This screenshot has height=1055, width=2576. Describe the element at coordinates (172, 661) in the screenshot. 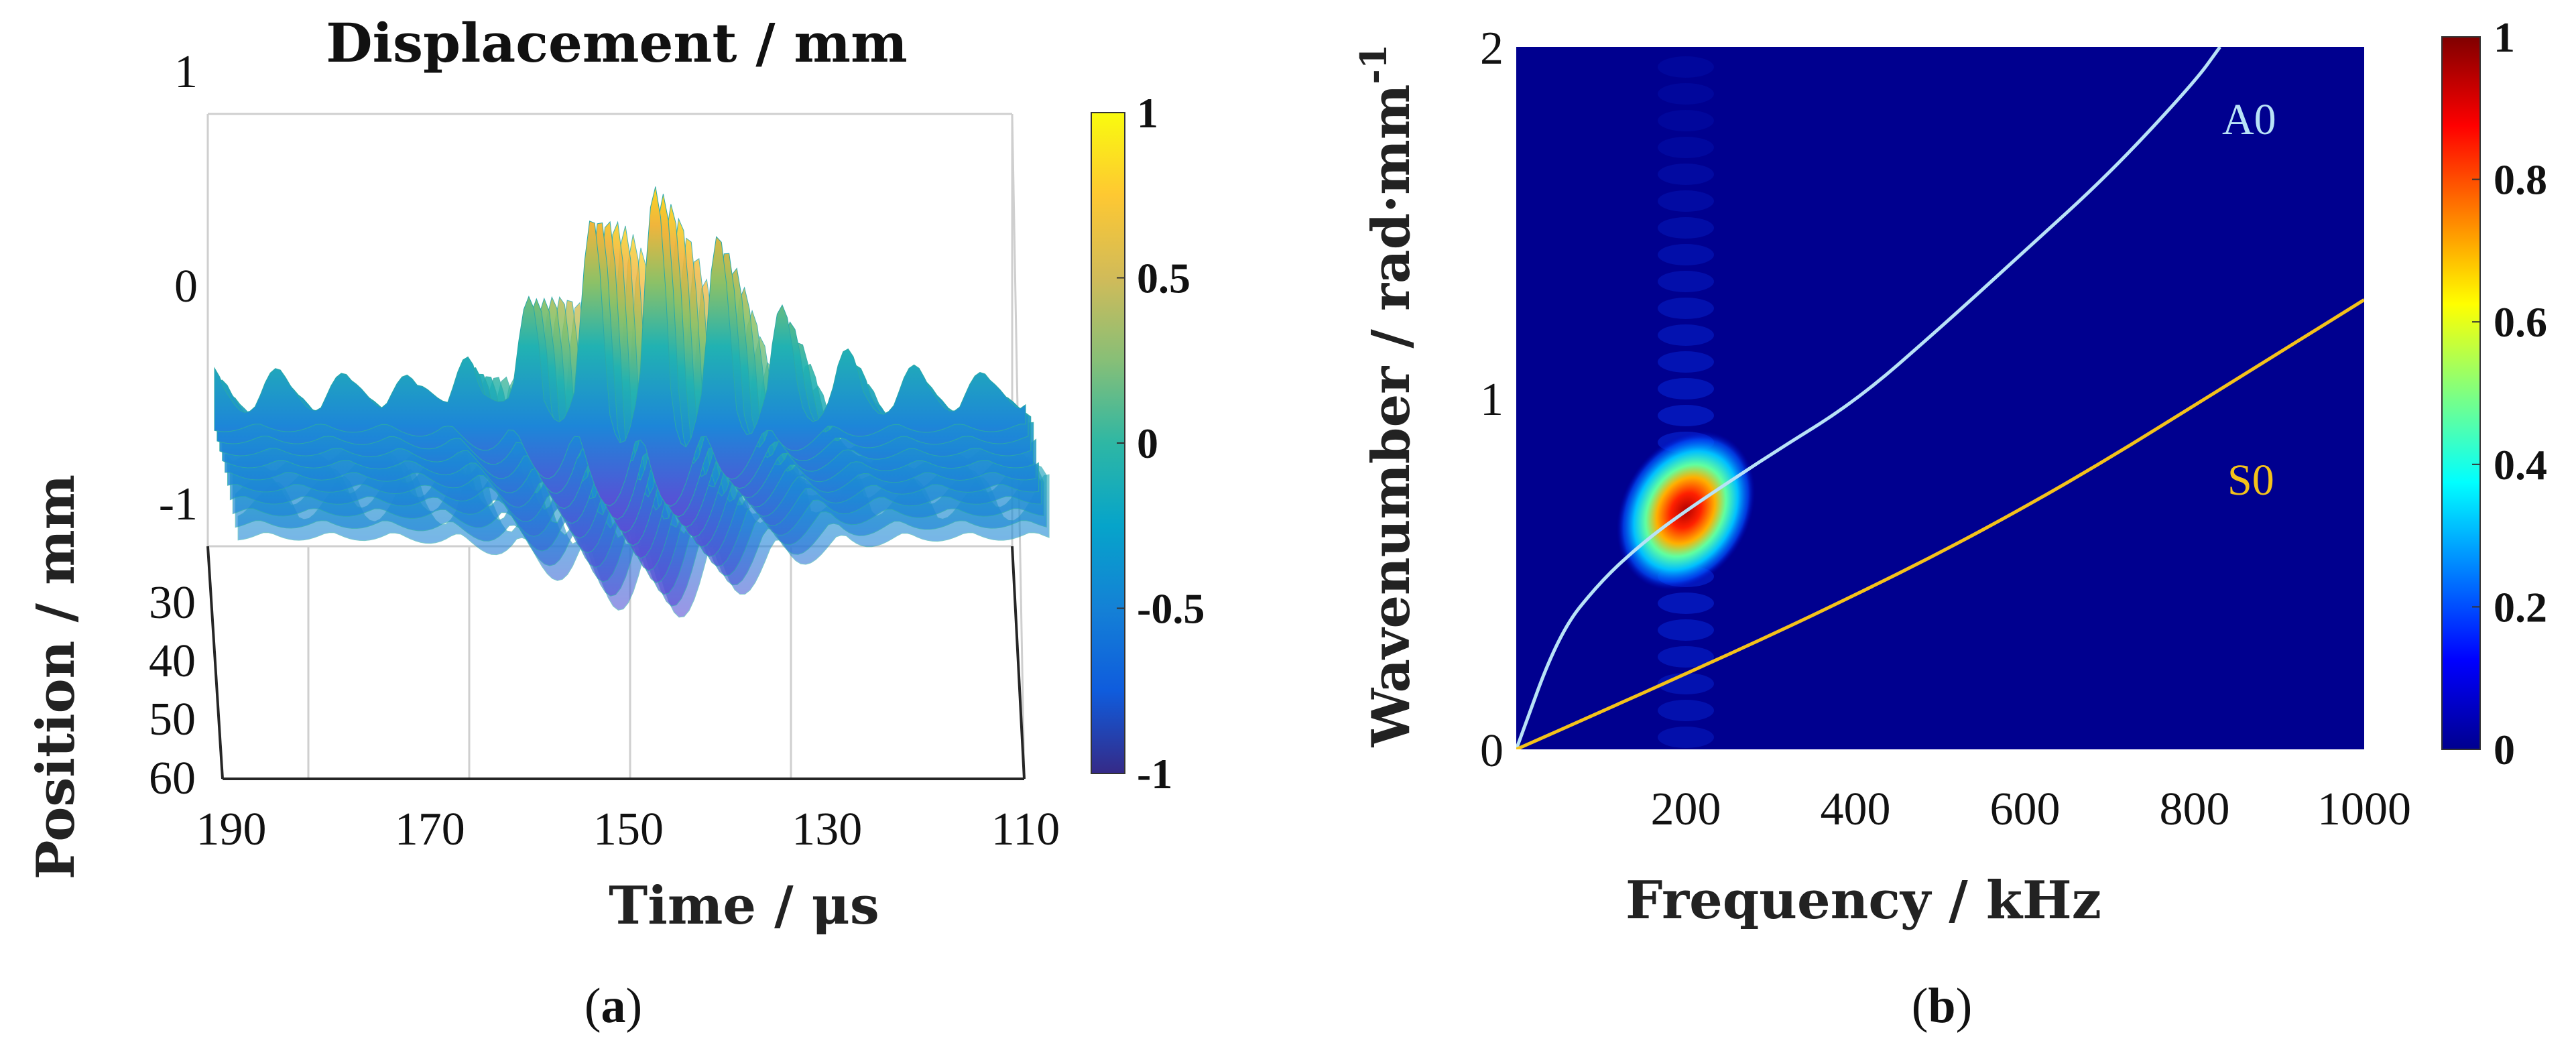

I see `position-tick-label: 40` at that location.